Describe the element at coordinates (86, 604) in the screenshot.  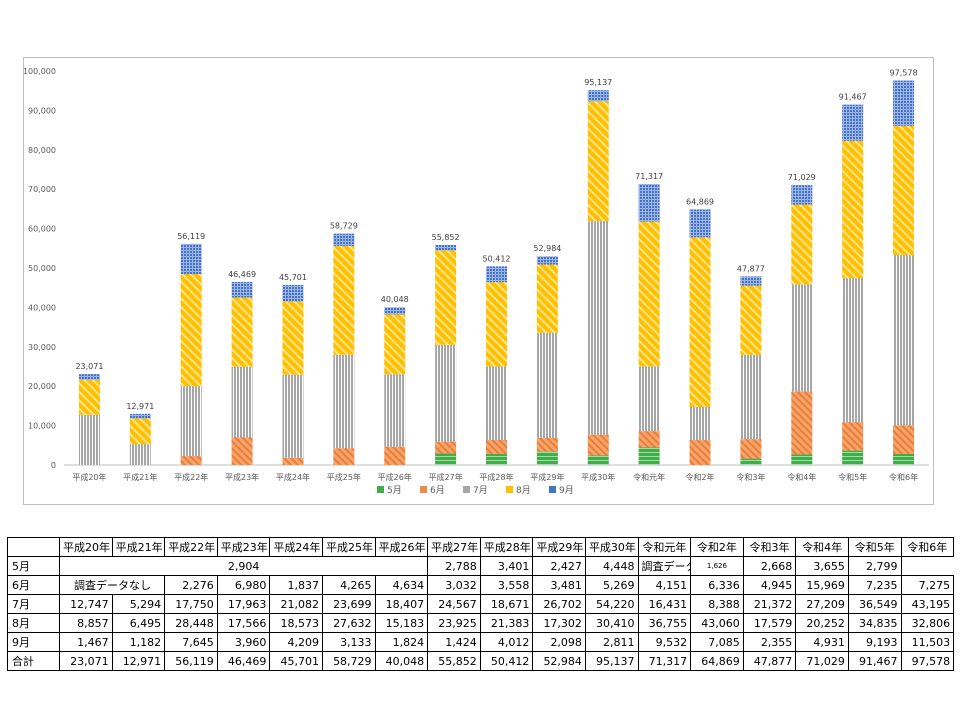
I see `table-cell: 12,747` at that location.